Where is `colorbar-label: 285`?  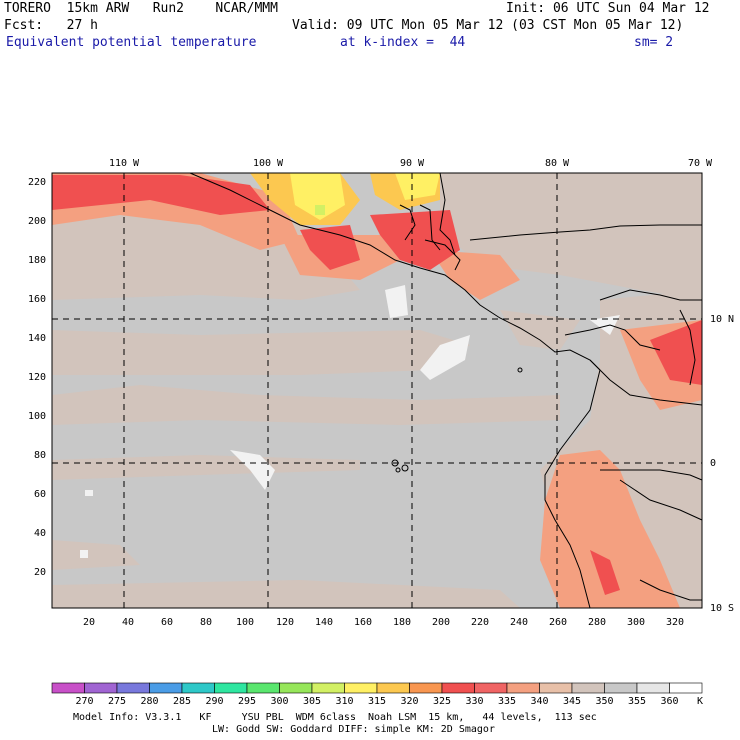
colorbar-label: 285 is located at coordinates (182, 701).